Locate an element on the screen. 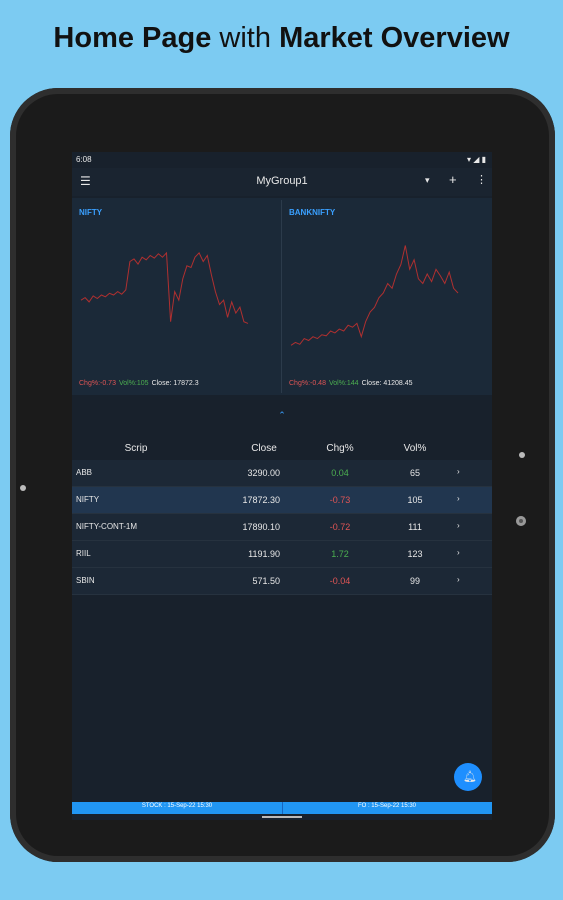 The width and height of the screenshot is (563, 900). chart-close: Close: 17872.3 is located at coordinates (175, 383).